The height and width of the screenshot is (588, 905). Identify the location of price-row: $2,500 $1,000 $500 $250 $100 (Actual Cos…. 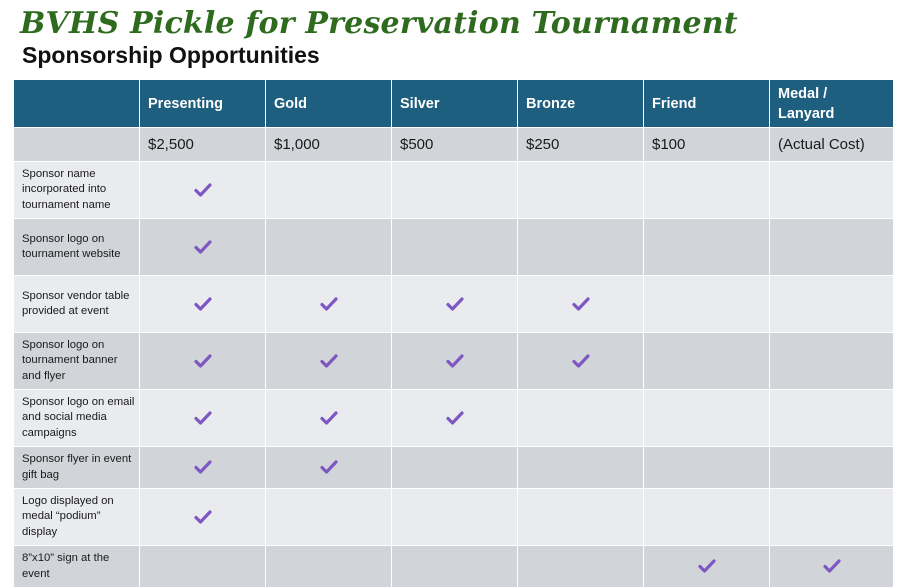
(453, 144).